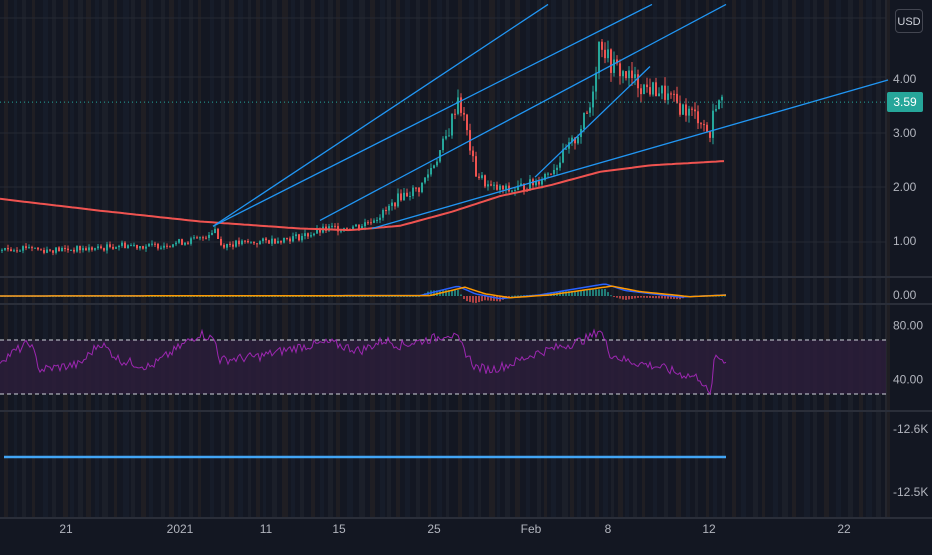 This screenshot has width=932, height=555. I want to click on price-tick-label: 4.00, so click(905, 79).